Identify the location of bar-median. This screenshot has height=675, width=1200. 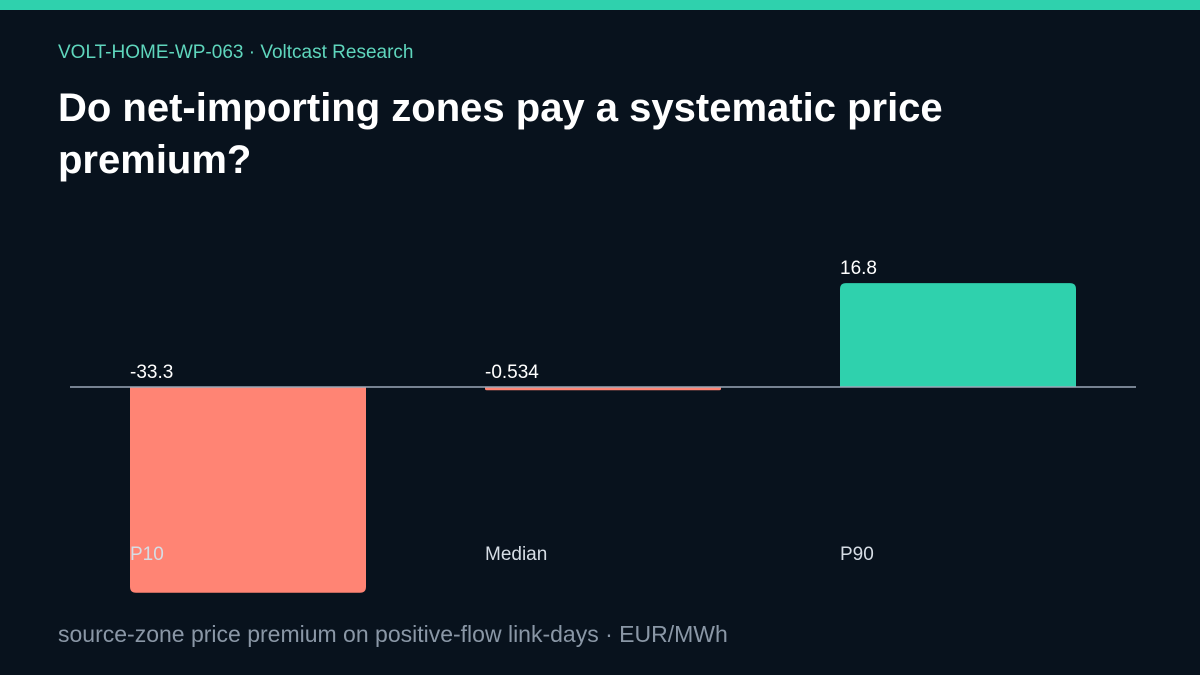
(603, 389).